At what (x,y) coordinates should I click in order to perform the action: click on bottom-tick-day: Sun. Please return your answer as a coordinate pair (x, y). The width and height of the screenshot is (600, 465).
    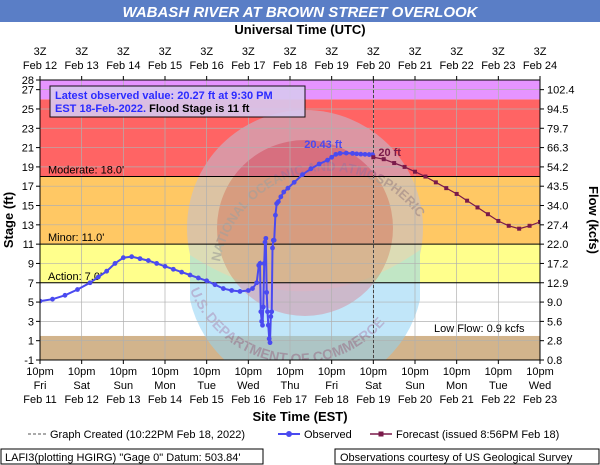
    Looking at the image, I should click on (415, 386).